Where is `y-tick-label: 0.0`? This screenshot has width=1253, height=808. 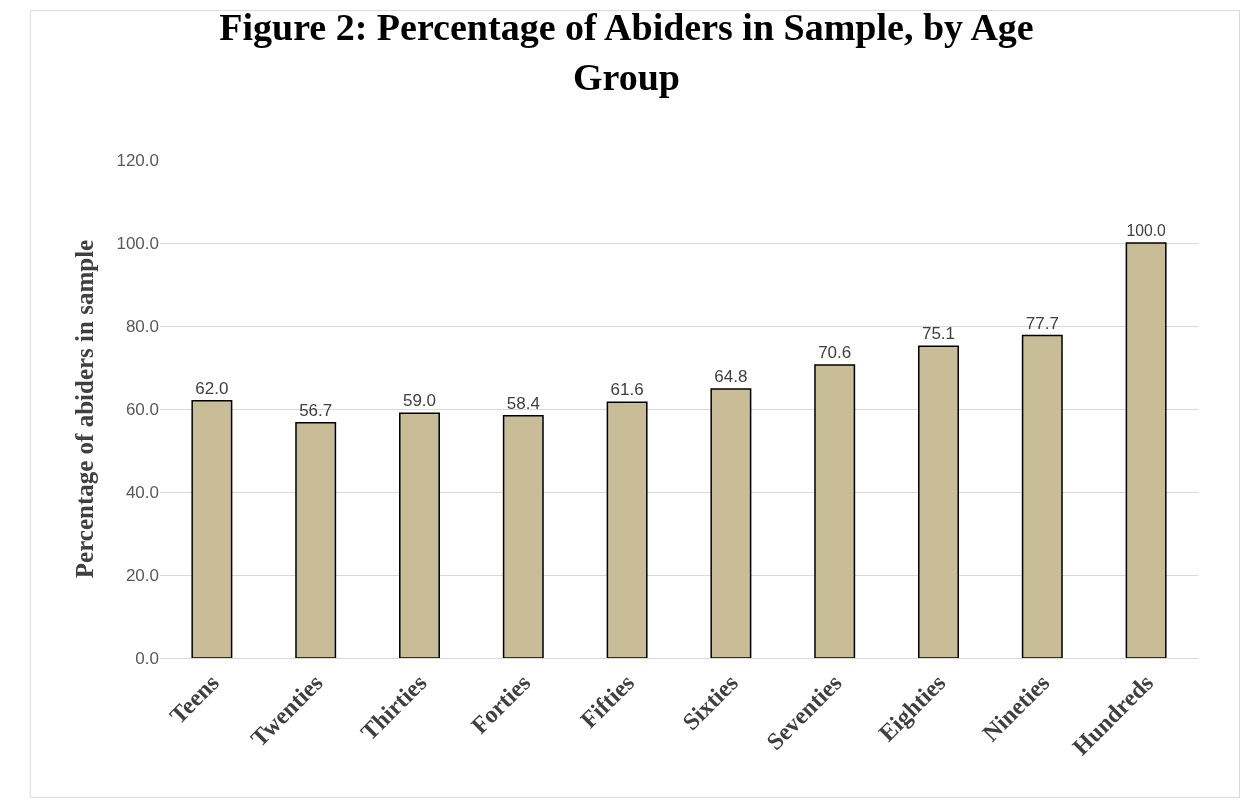 y-tick-label: 0.0 is located at coordinates (147, 658).